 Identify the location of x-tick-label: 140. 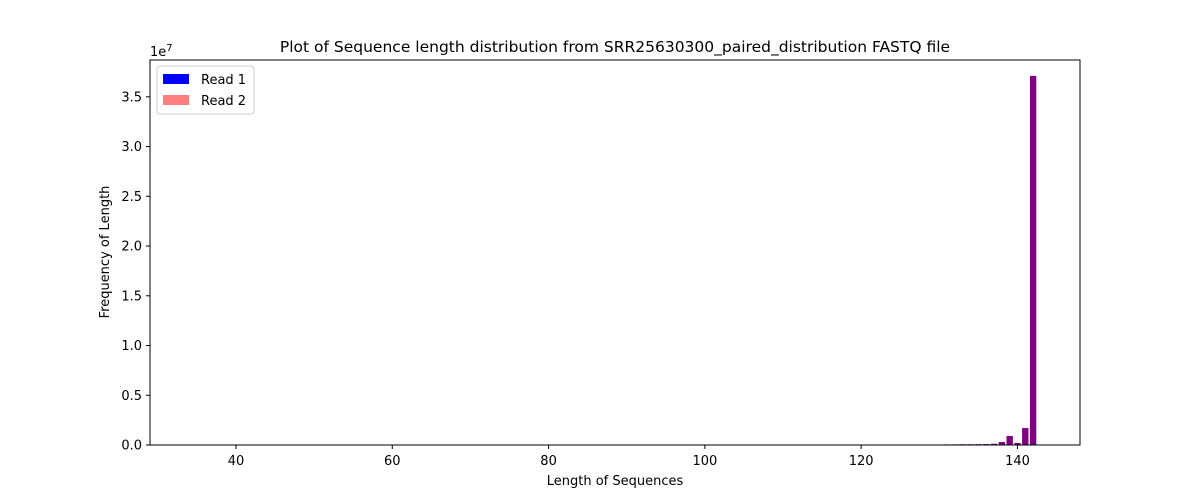
(1017, 461).